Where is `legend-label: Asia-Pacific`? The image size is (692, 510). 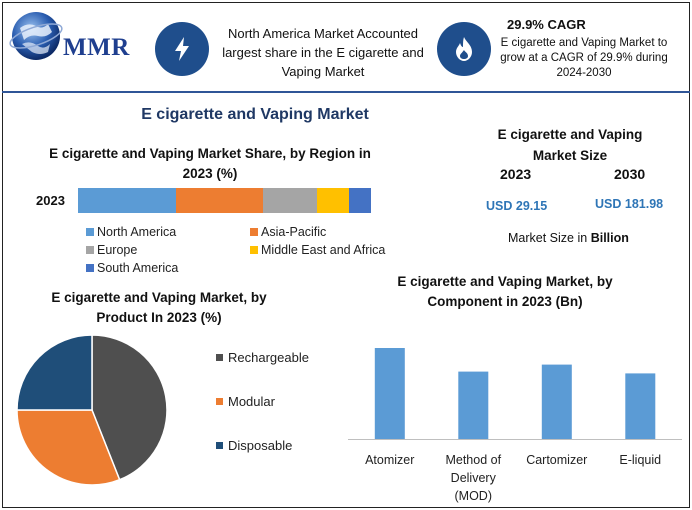 legend-label: Asia-Pacific is located at coordinates (294, 232).